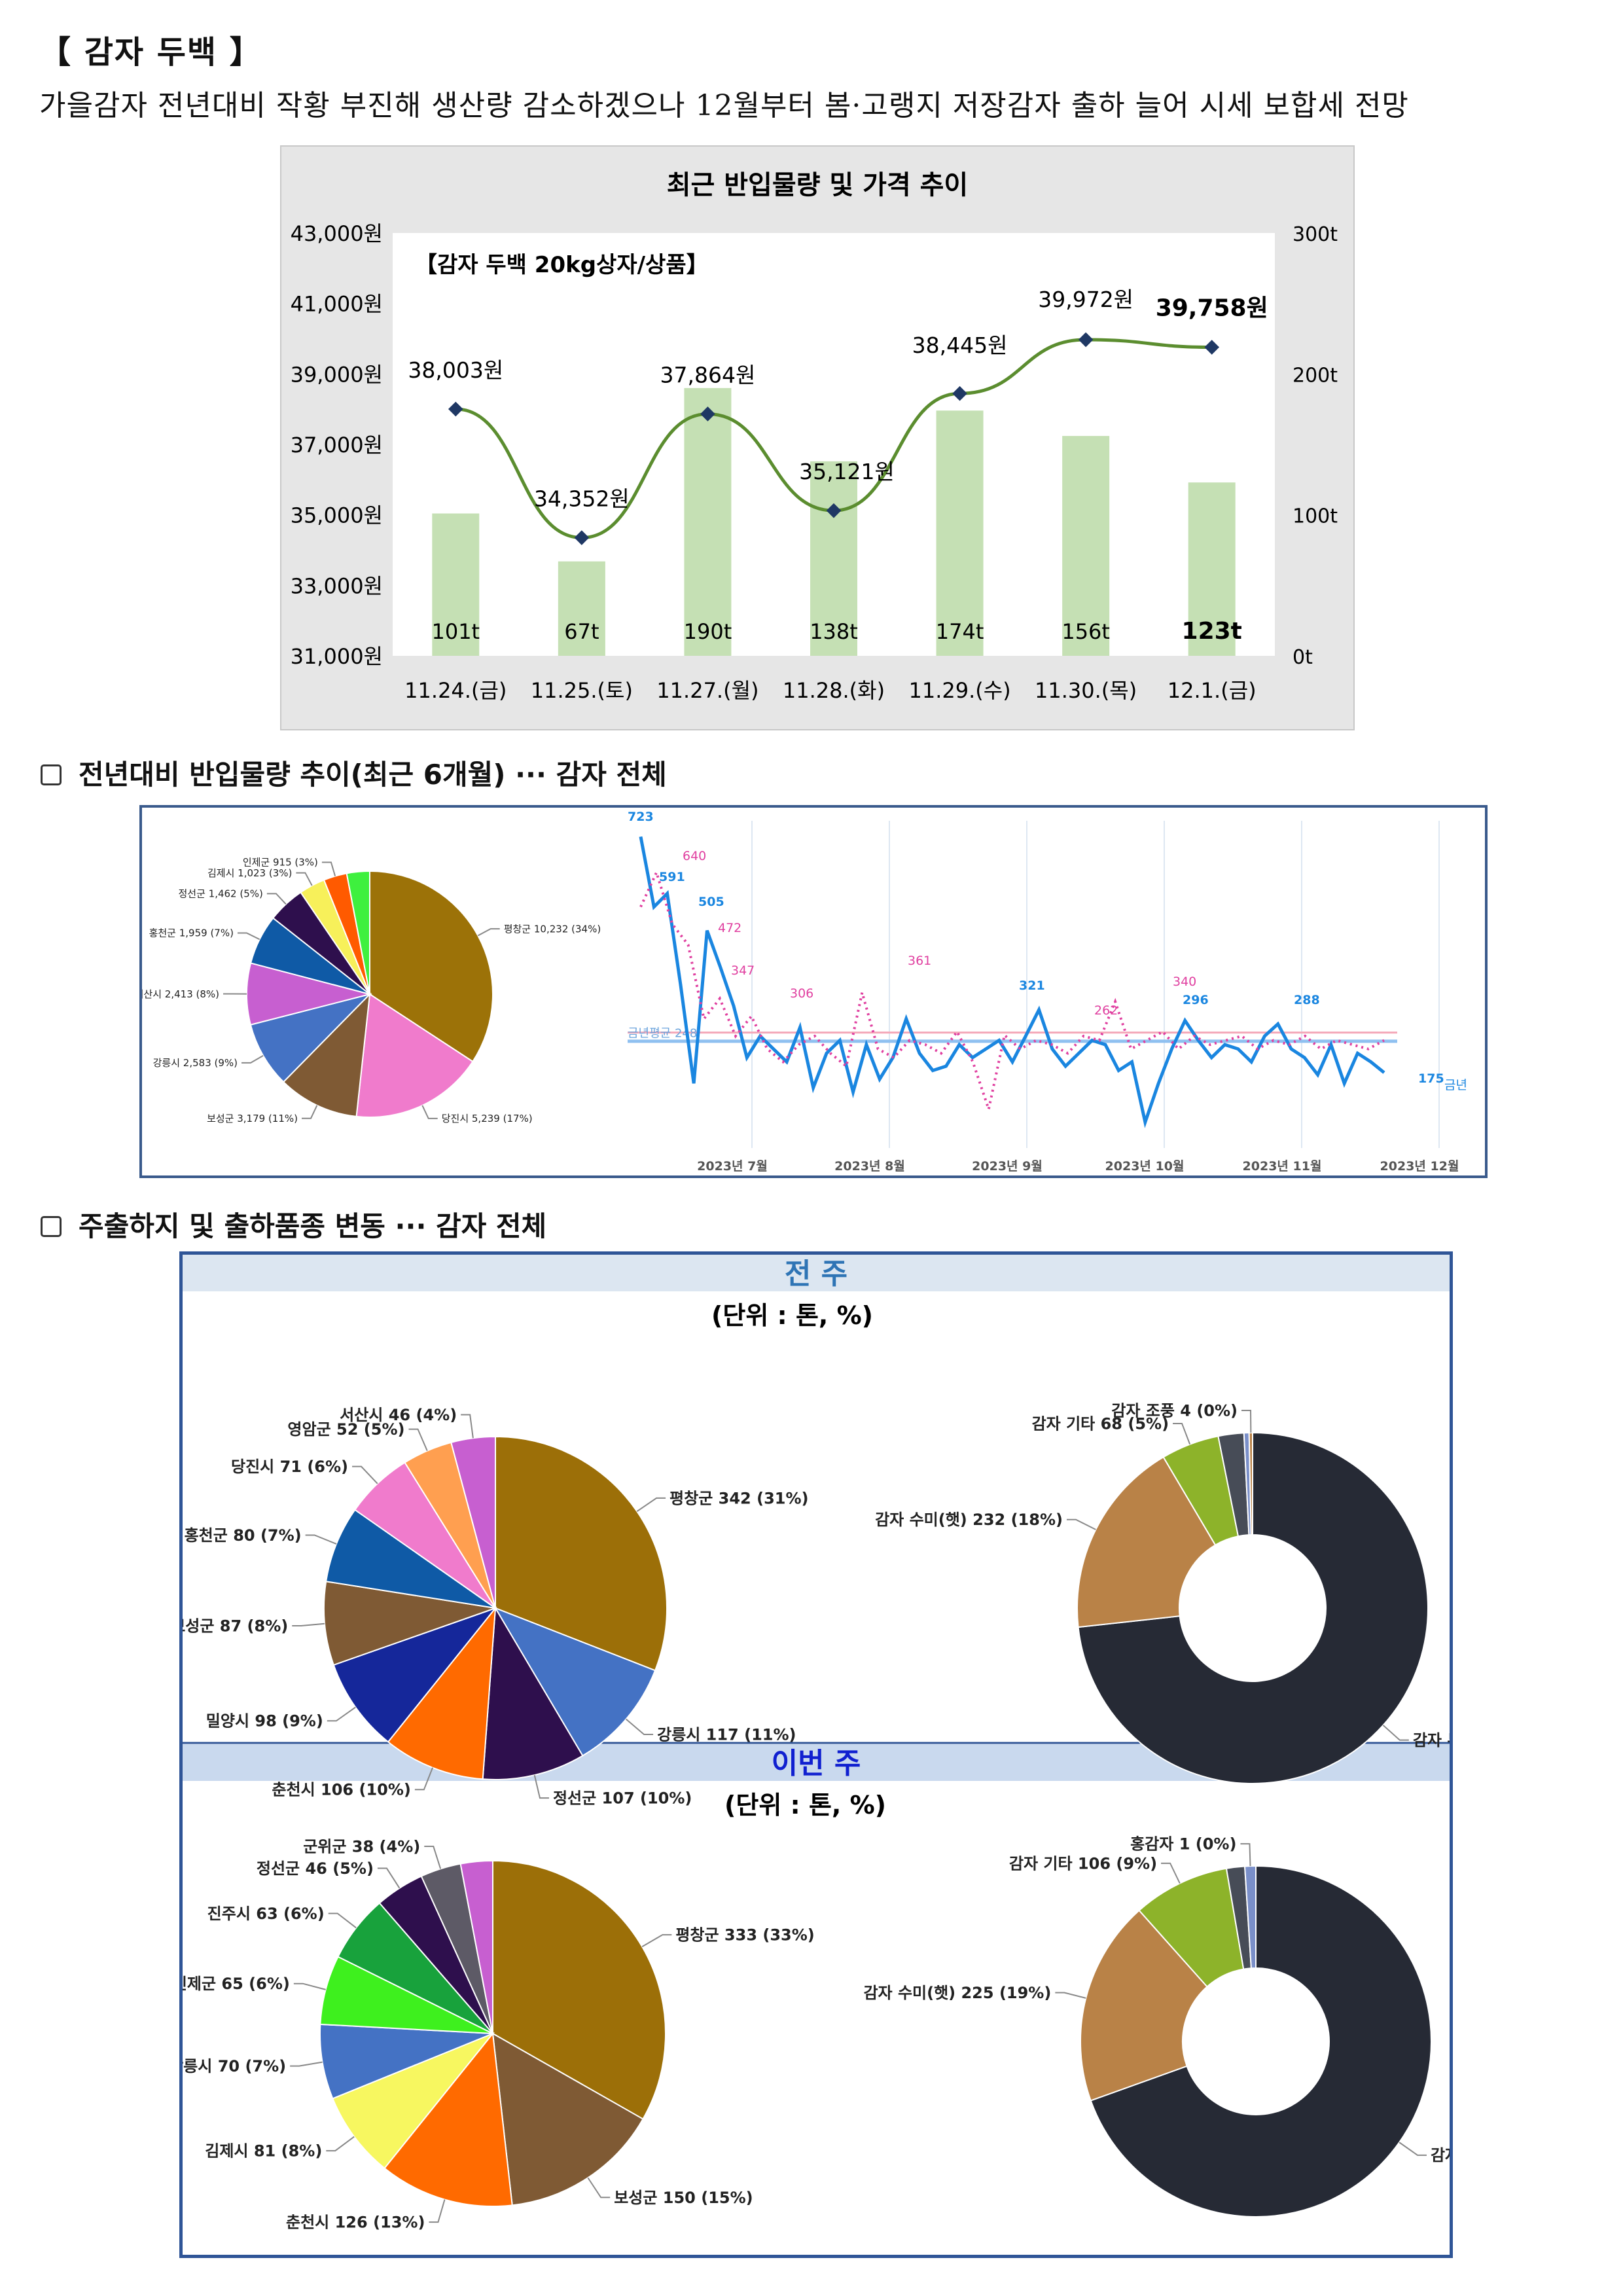 The image size is (1623, 2296). What do you see at coordinates (641, 817) in the screenshot?
I see `point-label: 723` at bounding box center [641, 817].